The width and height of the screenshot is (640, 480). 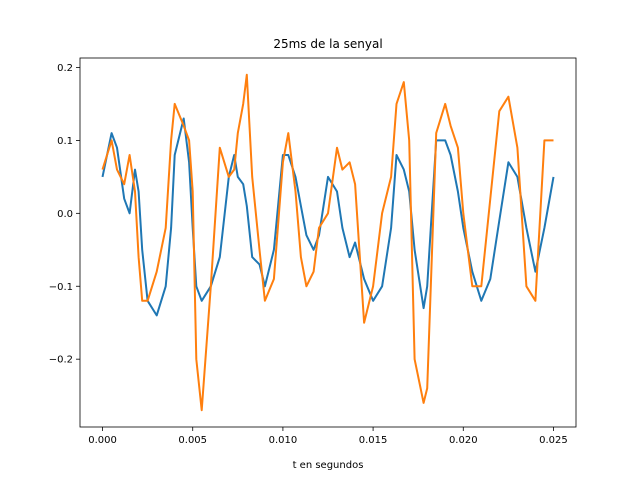 I want to click on y-tick-label: 0.1, so click(x=65, y=141).